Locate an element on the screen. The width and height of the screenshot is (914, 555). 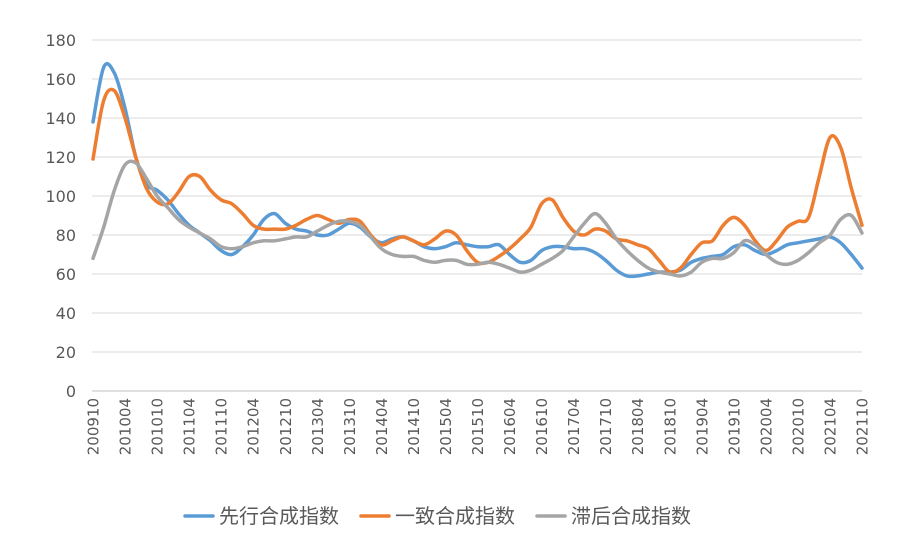
y-tick-label: 40 is located at coordinates (66, 313).